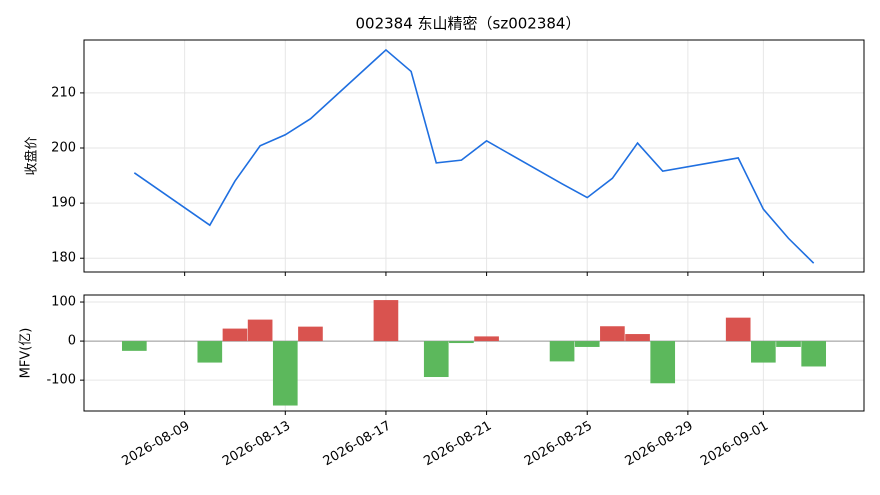 Image resolution: width=880 pixels, height=495 pixels. I want to click on x-tick-label: 2026-08-13, so click(256, 444).